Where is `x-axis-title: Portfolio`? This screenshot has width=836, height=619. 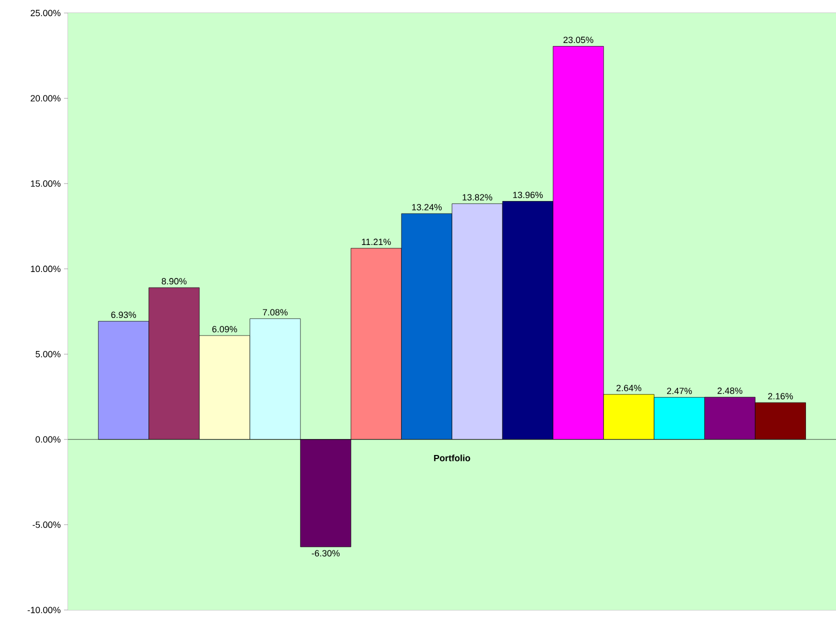
x-axis-title: Portfolio is located at coordinates (452, 458).